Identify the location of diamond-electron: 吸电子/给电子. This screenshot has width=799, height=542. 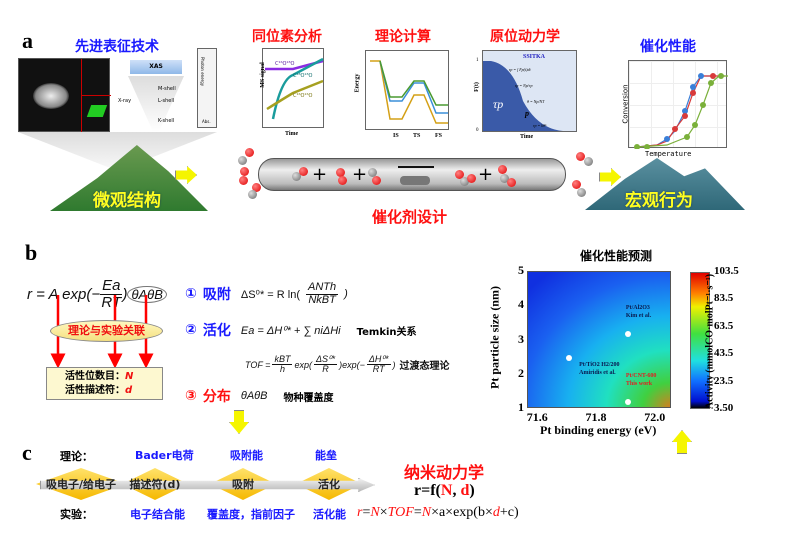
(81, 484).